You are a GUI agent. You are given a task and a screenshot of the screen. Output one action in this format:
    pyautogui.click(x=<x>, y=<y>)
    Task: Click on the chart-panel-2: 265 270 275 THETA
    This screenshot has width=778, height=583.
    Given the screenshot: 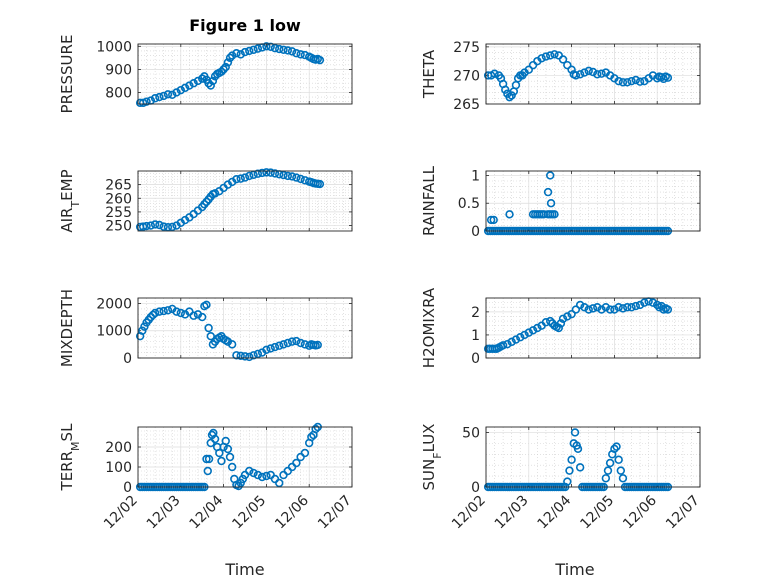 What is the action you would take?
    pyautogui.click(x=560, y=76)
    